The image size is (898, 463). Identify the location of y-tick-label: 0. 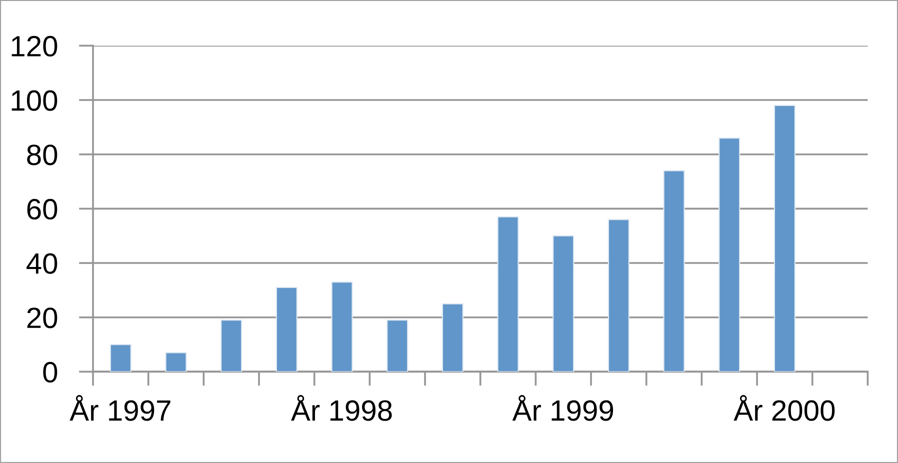
(50, 372).